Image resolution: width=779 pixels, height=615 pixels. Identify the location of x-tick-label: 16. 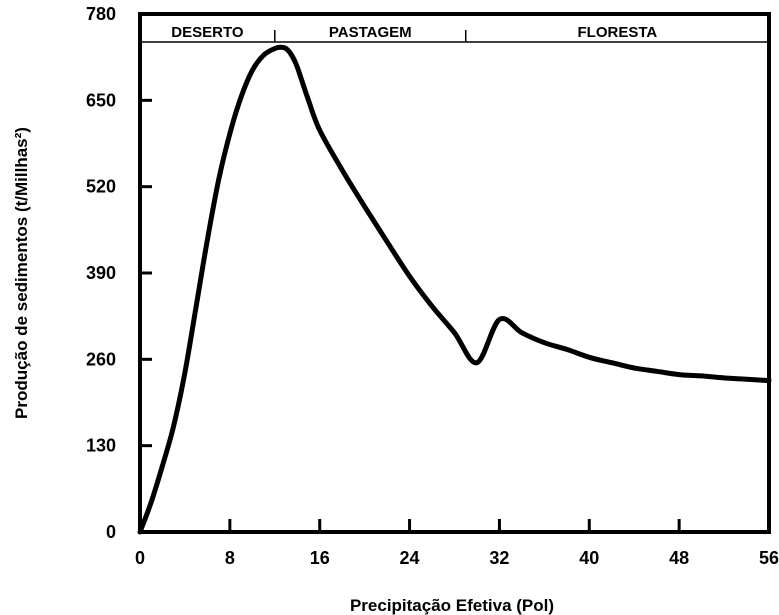
(320, 558).